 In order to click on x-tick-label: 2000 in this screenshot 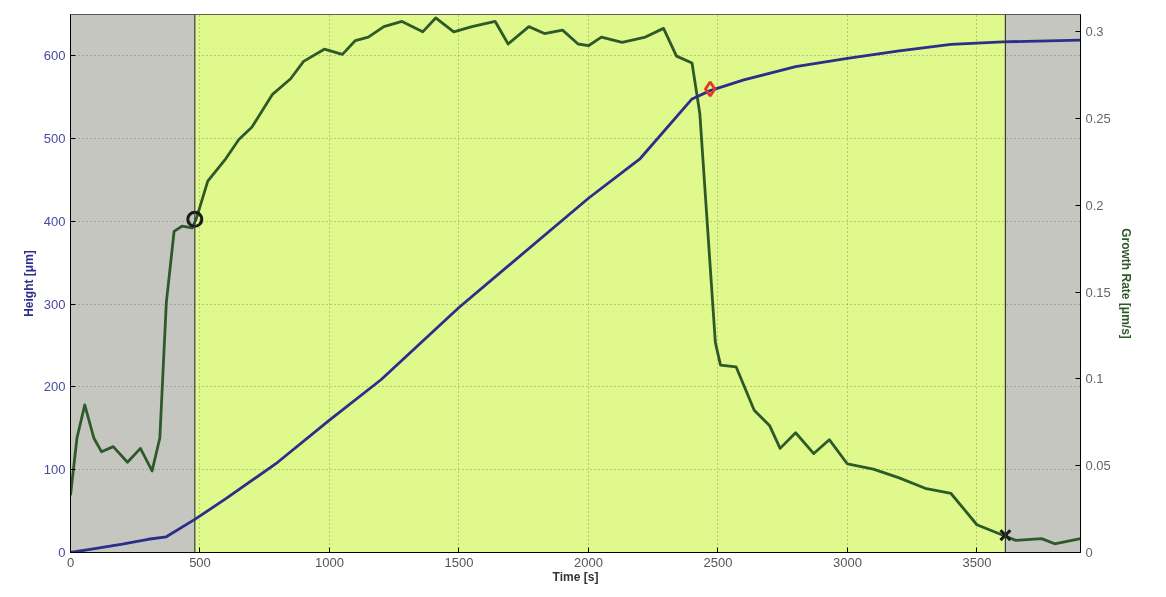, I will do `click(588, 562)`.